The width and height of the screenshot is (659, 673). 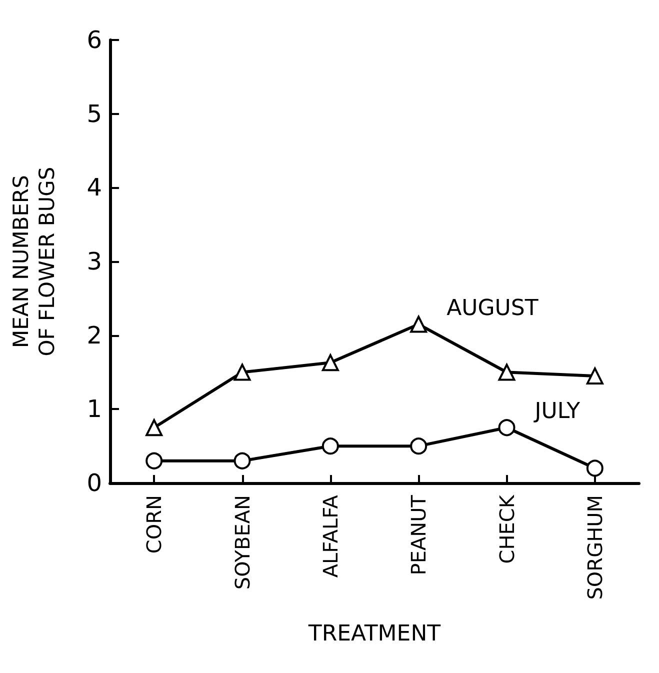 What do you see at coordinates (94, 40) in the screenshot?
I see `y-tick-label: 6` at bounding box center [94, 40].